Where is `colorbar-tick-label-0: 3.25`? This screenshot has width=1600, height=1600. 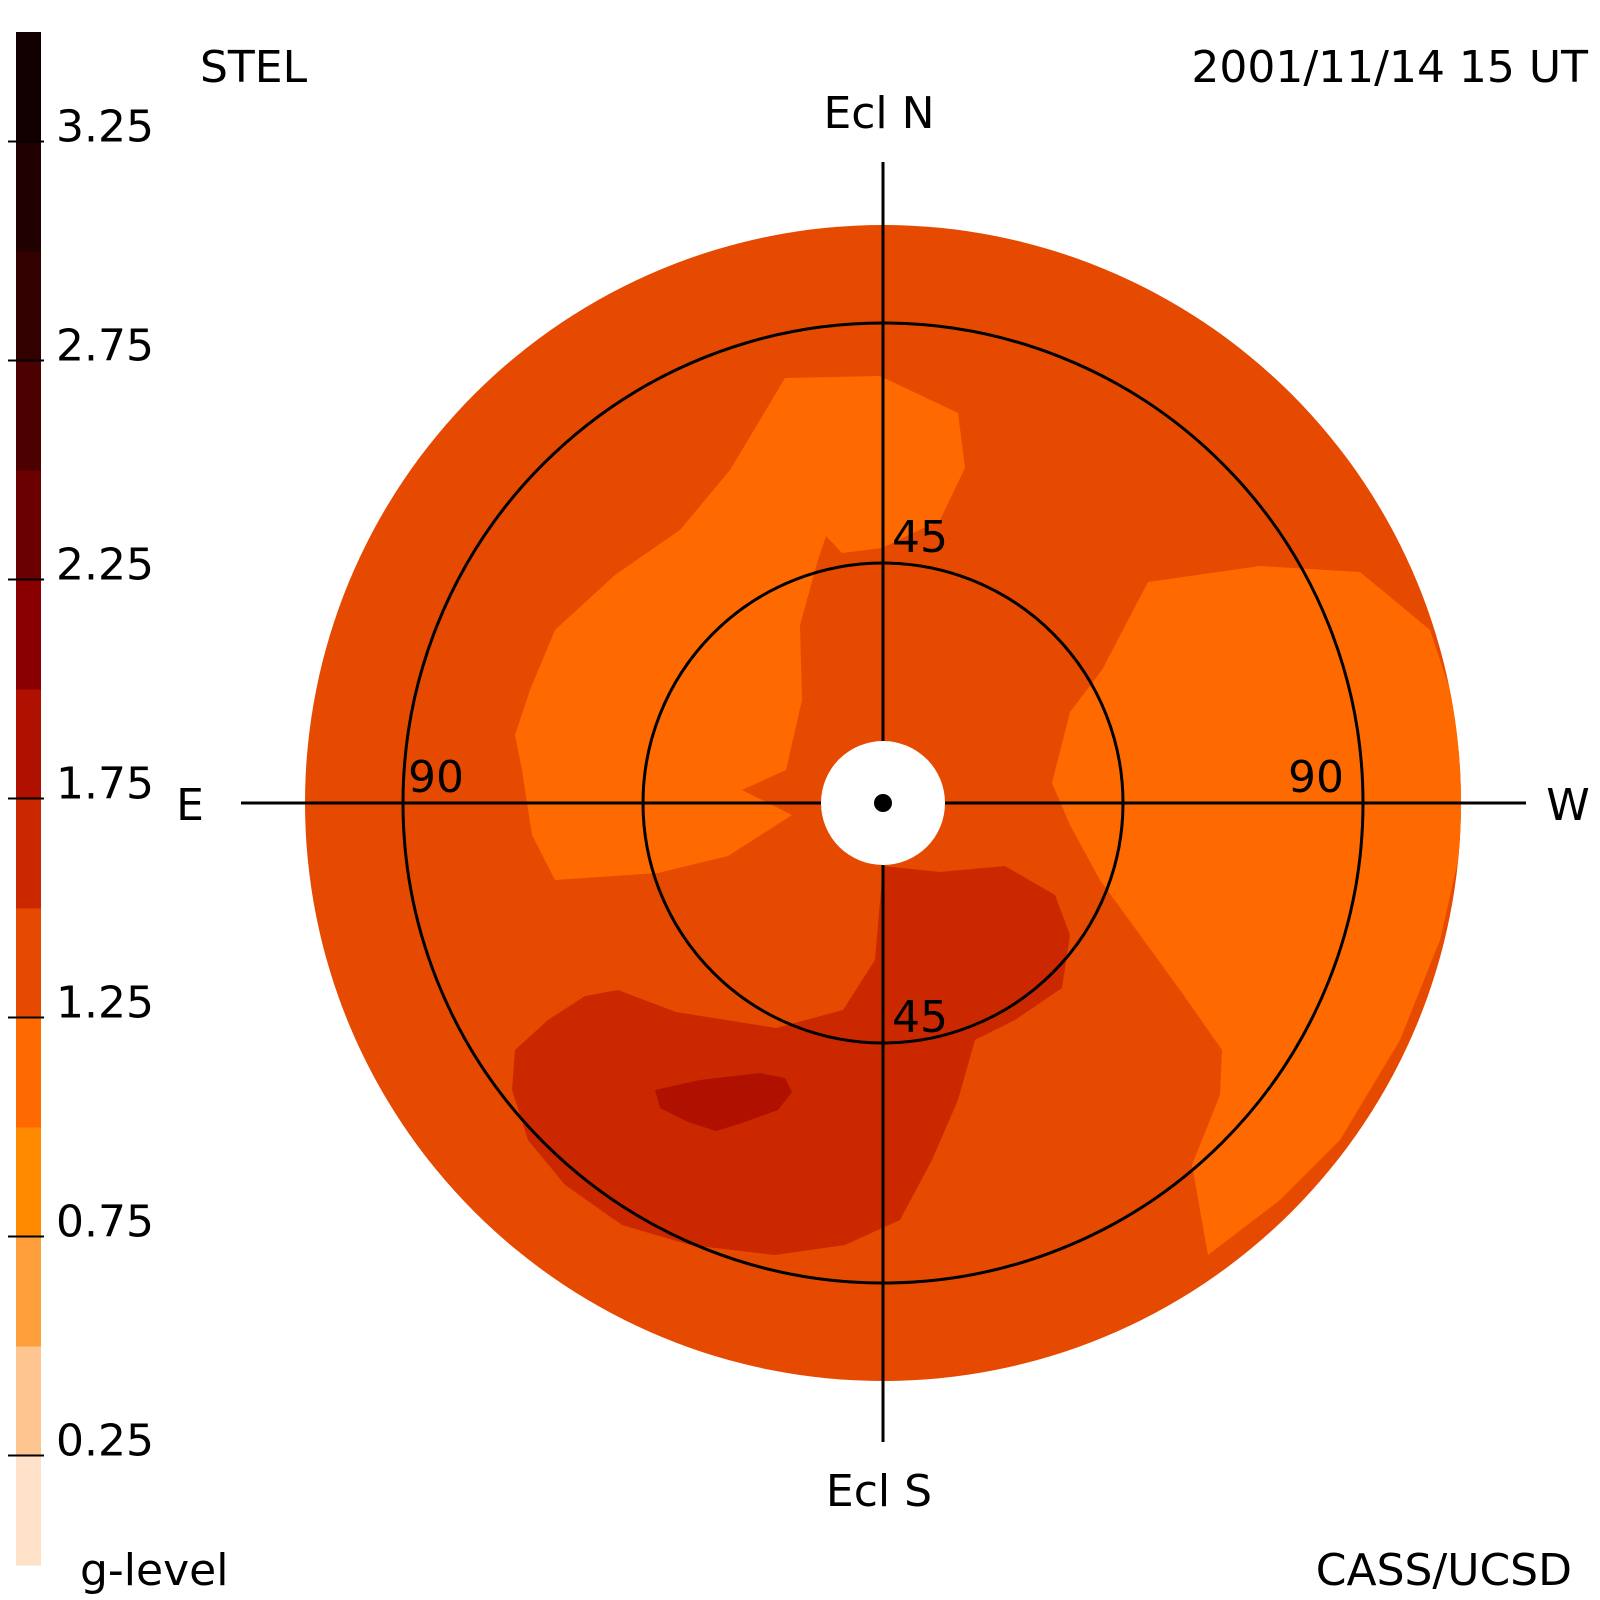 colorbar-tick-label-0: 3.25 is located at coordinates (105, 127).